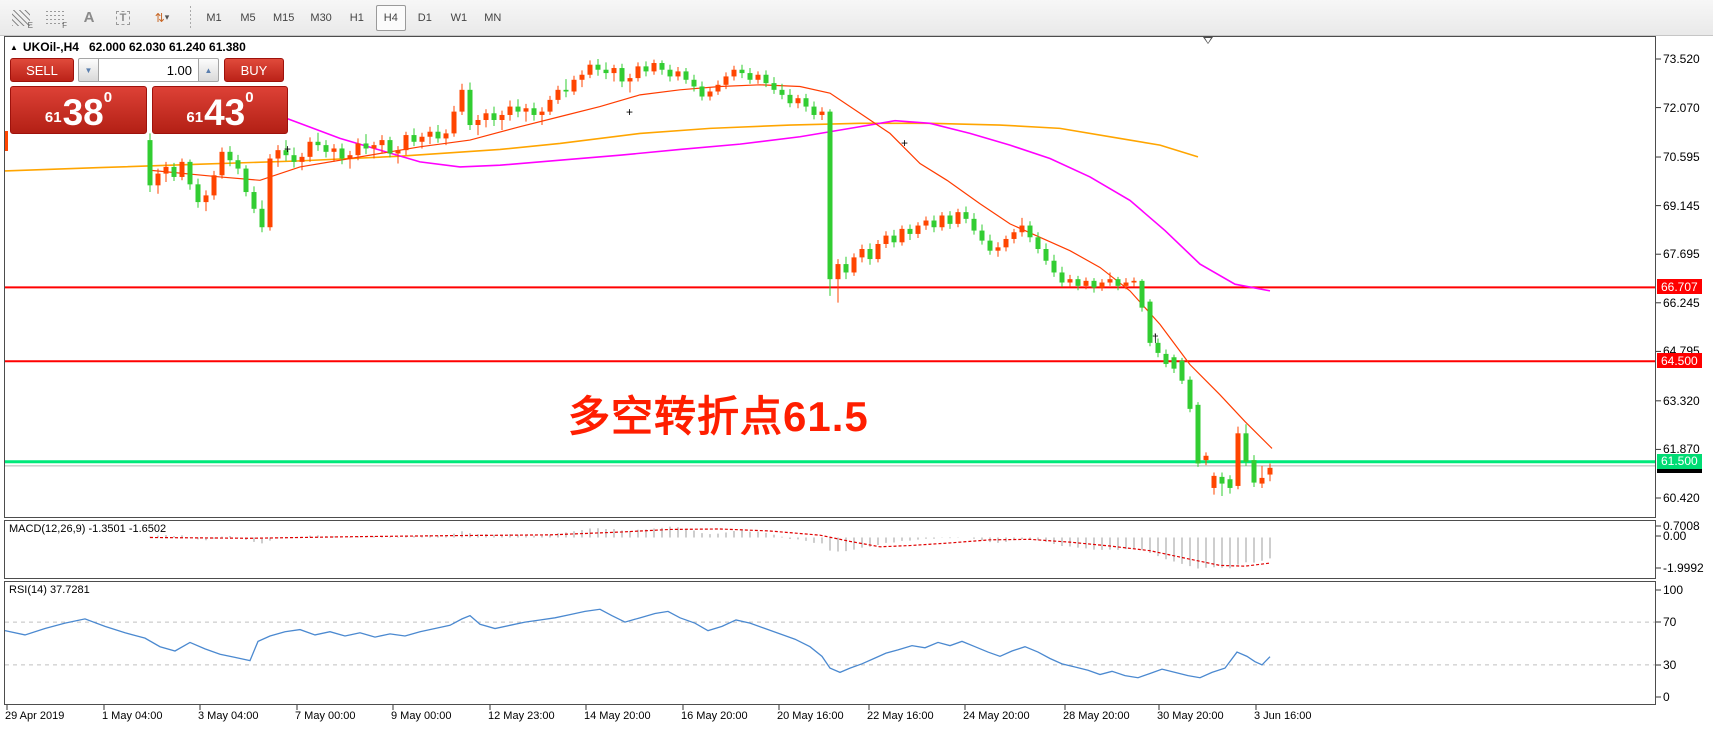 The width and height of the screenshot is (1713, 730). What do you see at coordinates (424, 17) in the screenshot?
I see `timeframe-button-d1: D1` at bounding box center [424, 17].